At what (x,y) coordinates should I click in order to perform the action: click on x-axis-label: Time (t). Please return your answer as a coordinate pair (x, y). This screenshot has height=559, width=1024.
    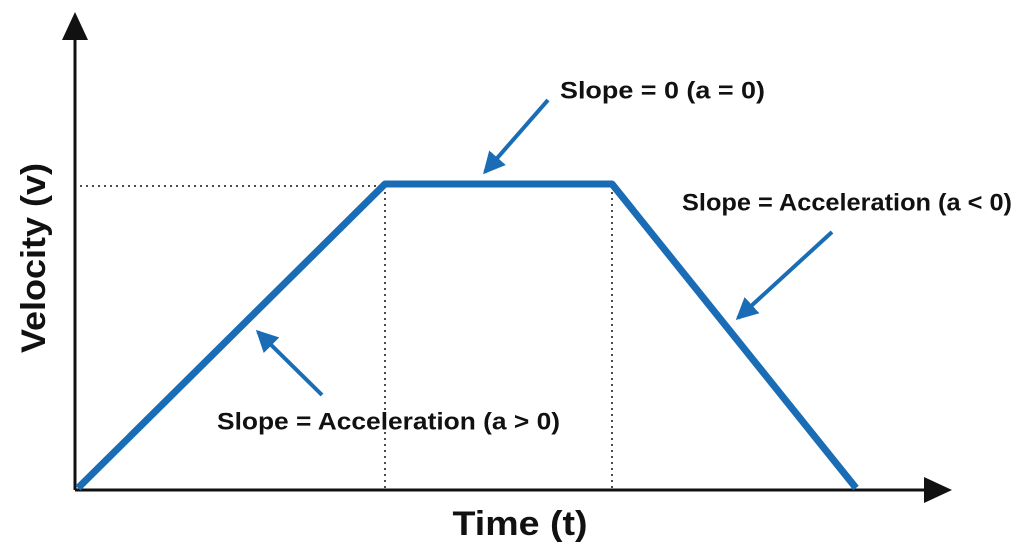
    Looking at the image, I should click on (520, 524).